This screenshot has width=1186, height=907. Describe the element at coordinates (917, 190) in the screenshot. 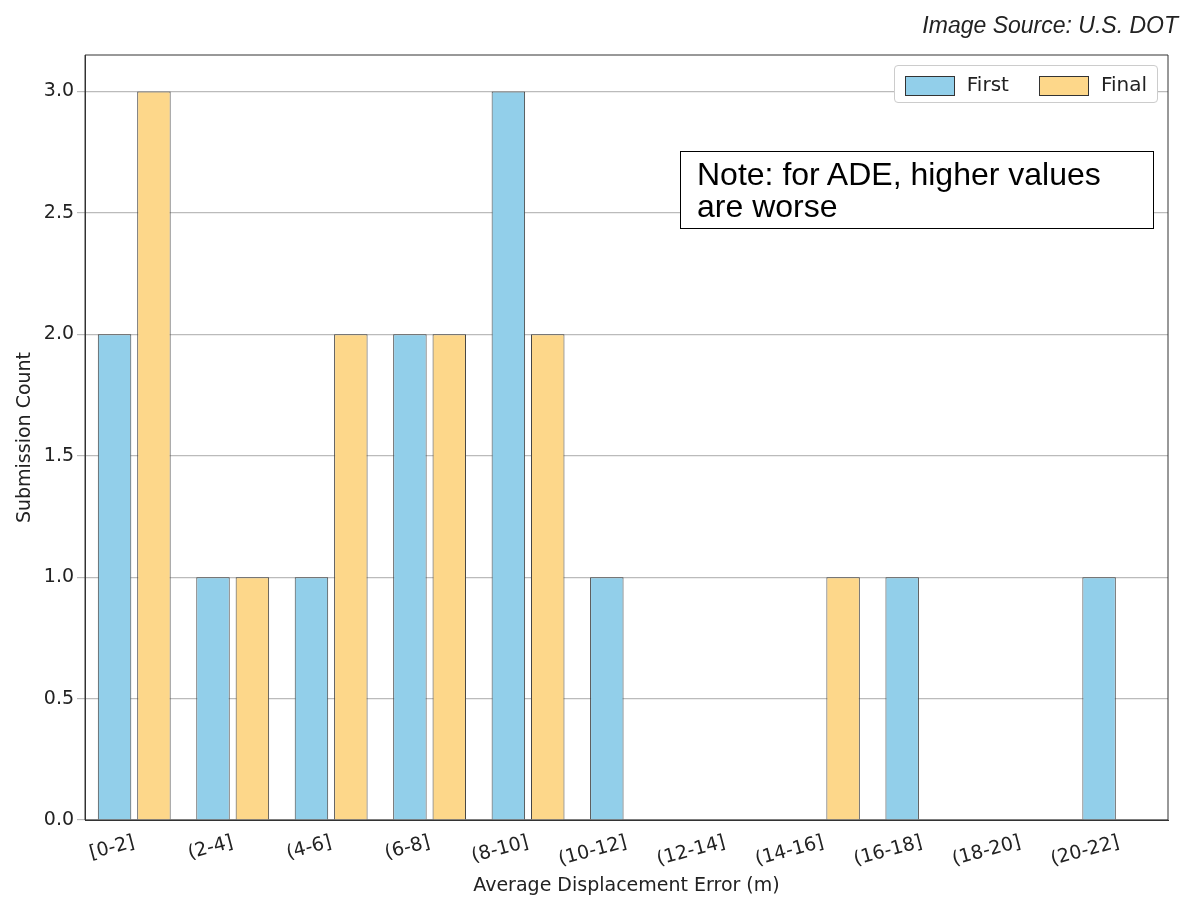

I see `annotation: Note: for ADE, higher values are worse` at that location.